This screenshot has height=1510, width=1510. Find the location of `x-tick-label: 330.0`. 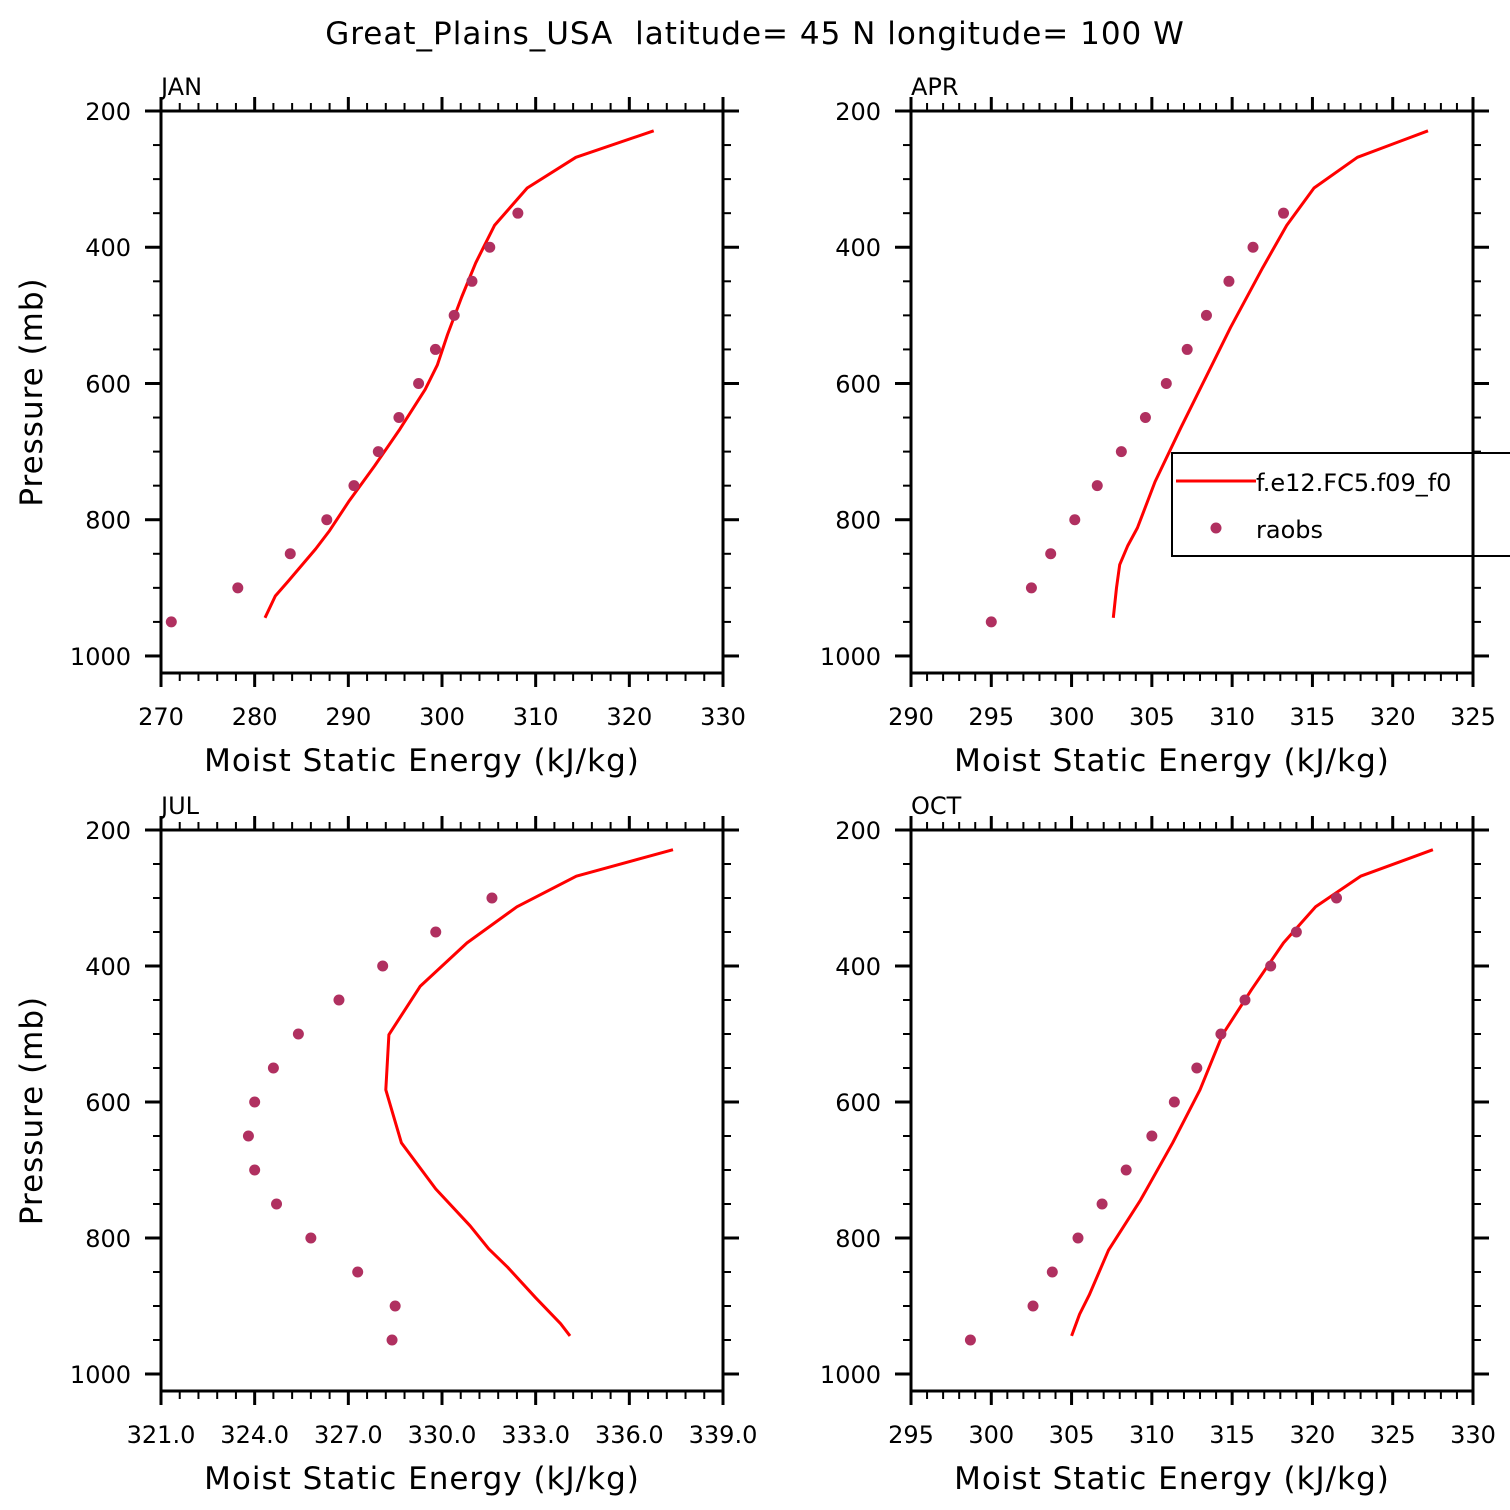

x-tick-label: 330.0 is located at coordinates (442, 1435).